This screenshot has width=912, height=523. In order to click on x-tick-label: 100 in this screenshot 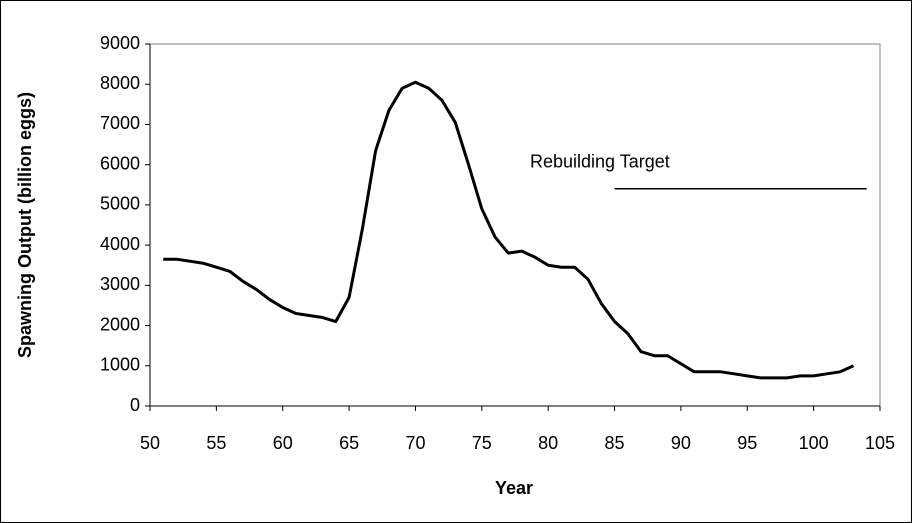, I will do `click(814, 443)`.